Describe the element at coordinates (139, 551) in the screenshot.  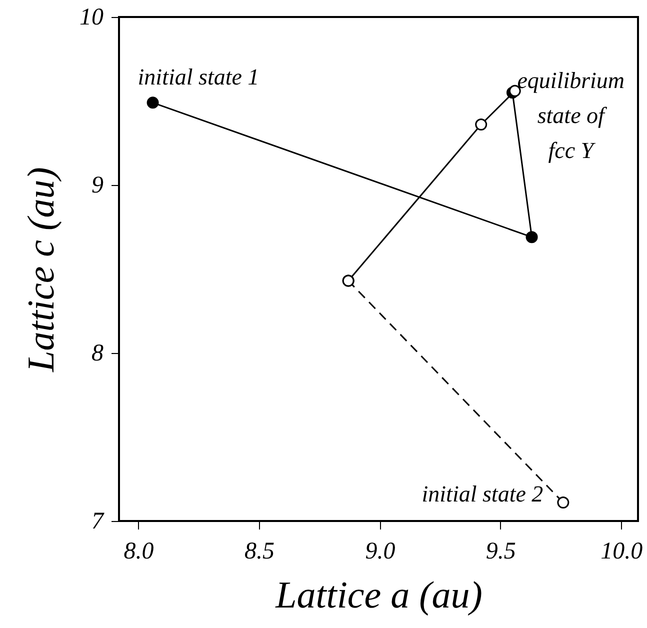
I see `x-tick-label: 8.0` at that location.